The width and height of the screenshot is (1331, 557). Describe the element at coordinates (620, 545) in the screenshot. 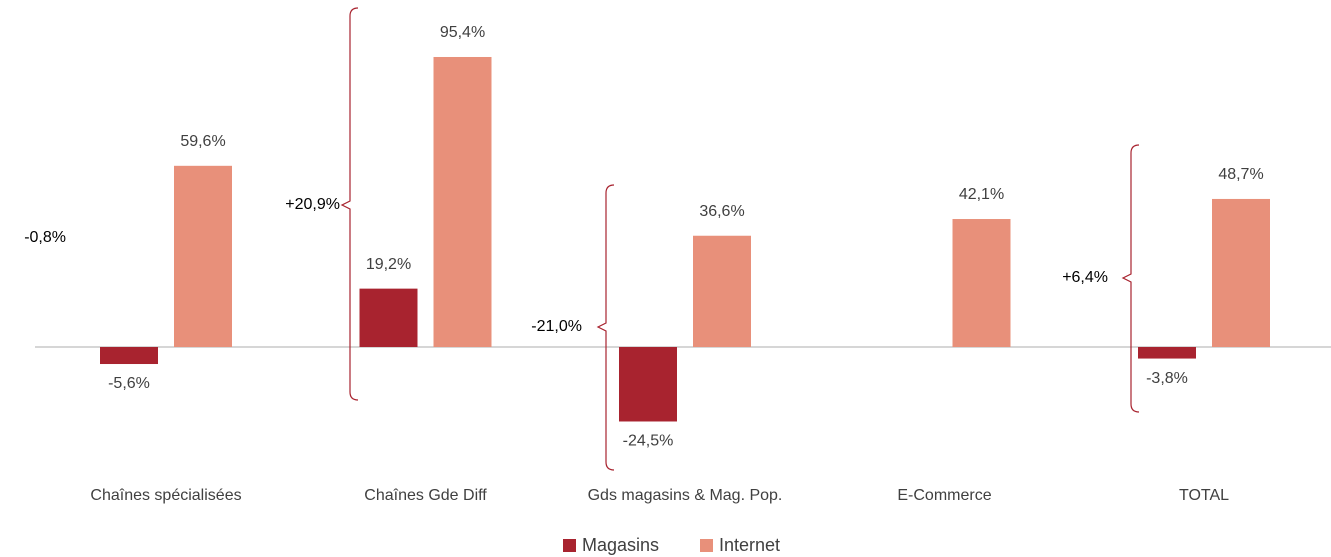

I see `legend-label: Magasins` at that location.